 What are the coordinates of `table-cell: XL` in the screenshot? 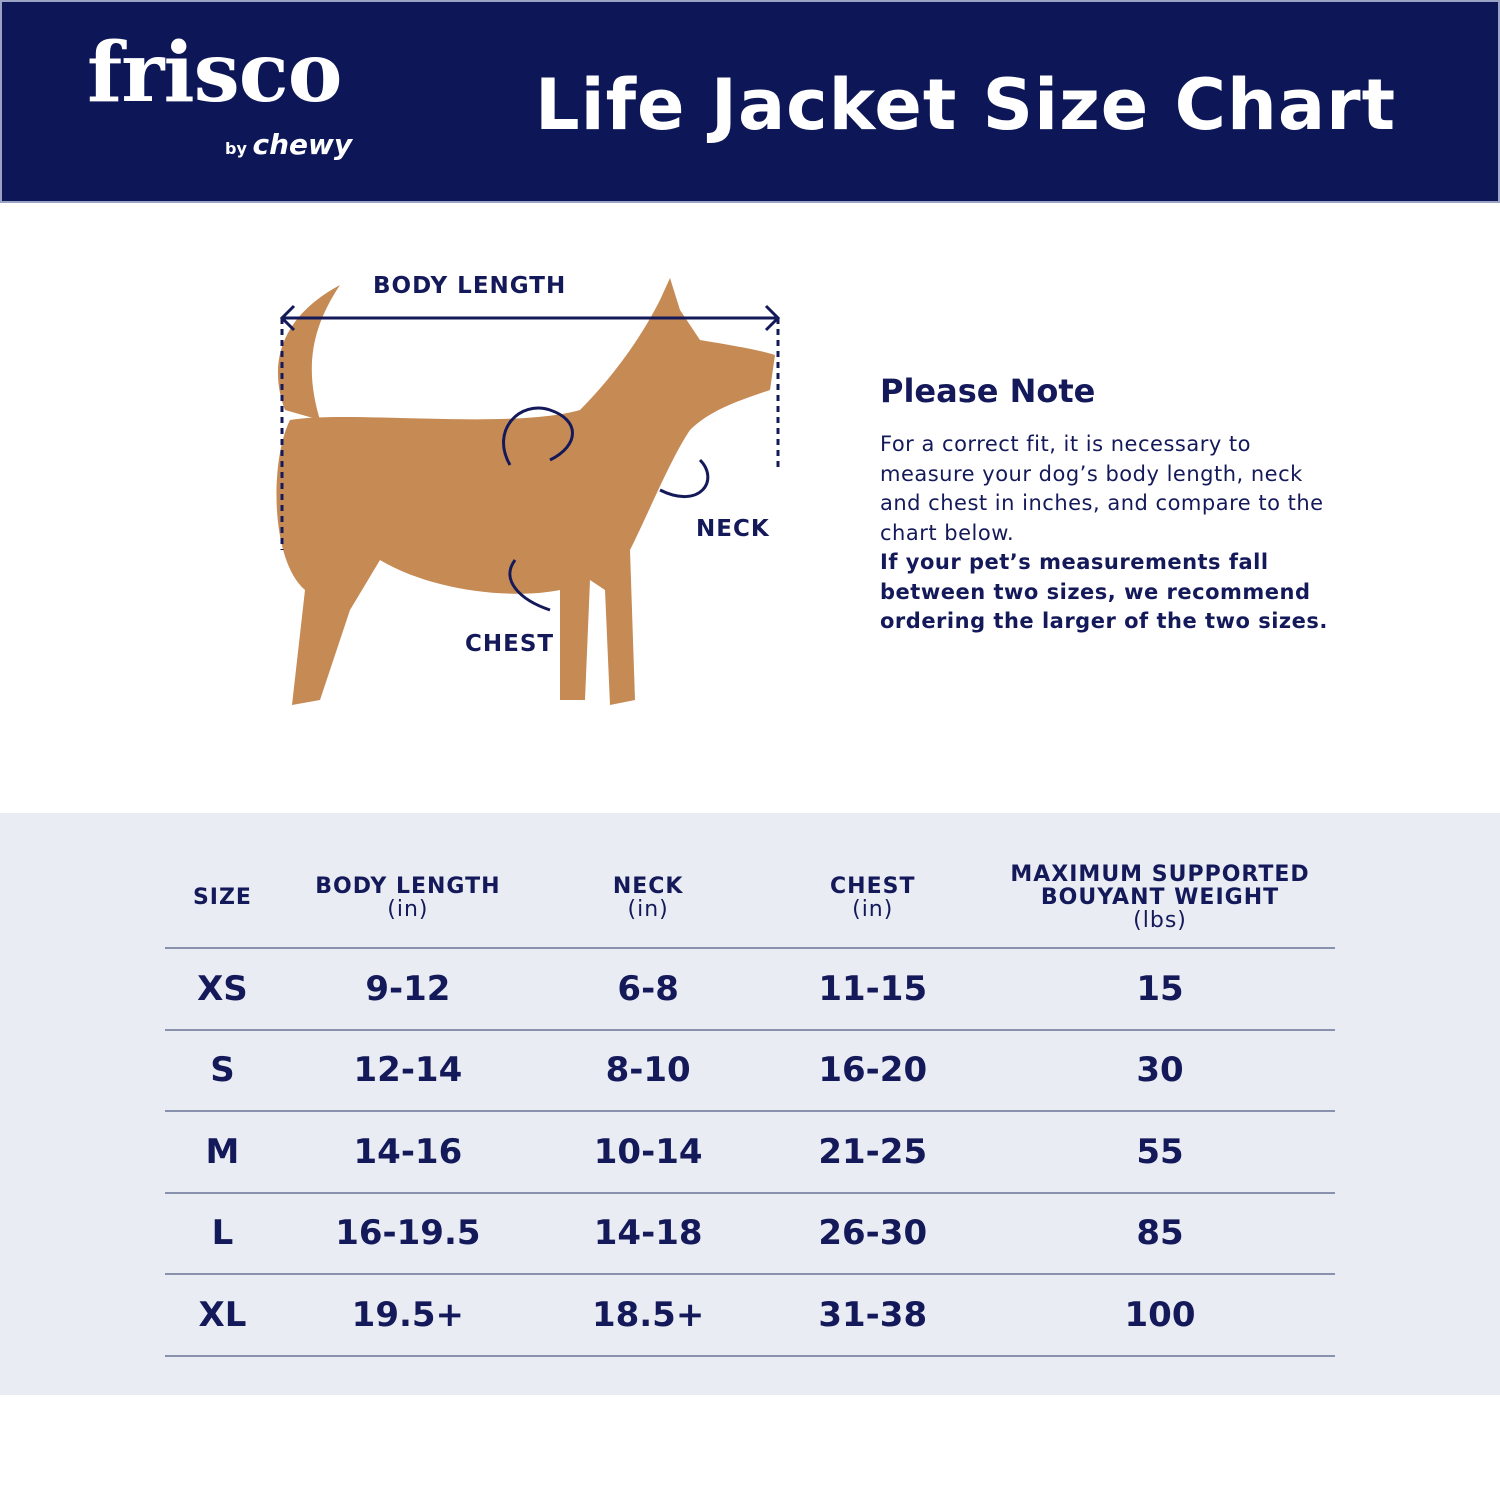 It's located at (222, 1315).